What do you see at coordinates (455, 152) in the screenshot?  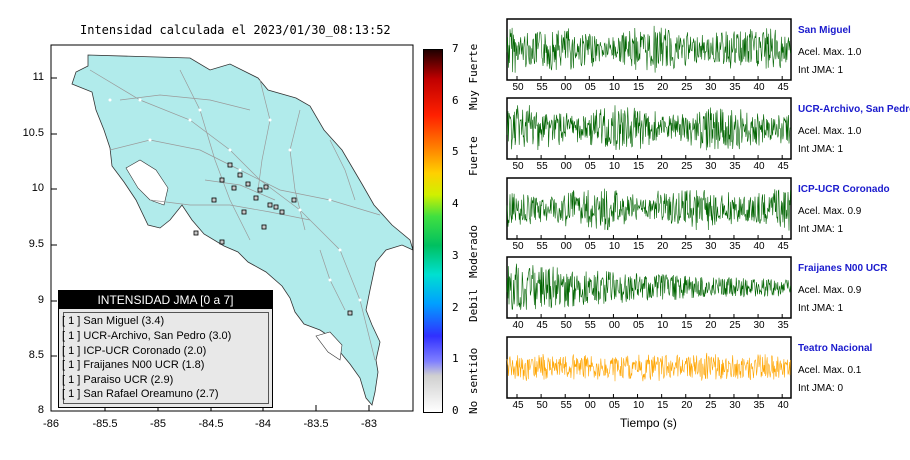 I see `colorbar-tick: 5` at bounding box center [455, 152].